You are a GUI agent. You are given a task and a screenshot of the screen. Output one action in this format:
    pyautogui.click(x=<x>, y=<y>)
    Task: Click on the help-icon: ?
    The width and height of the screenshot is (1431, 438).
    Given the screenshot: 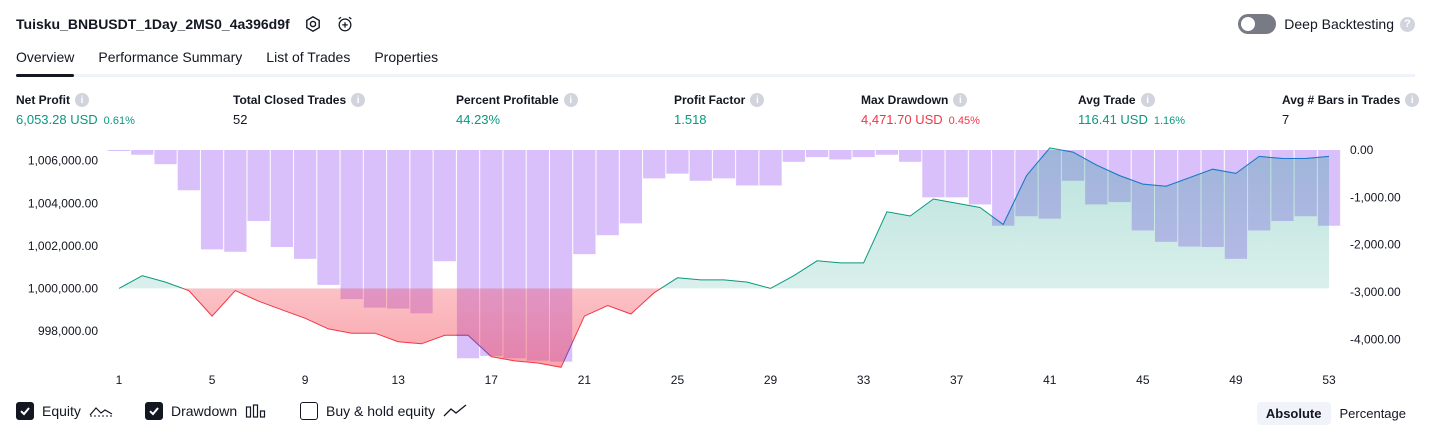 What is the action you would take?
    pyautogui.click(x=1407, y=24)
    